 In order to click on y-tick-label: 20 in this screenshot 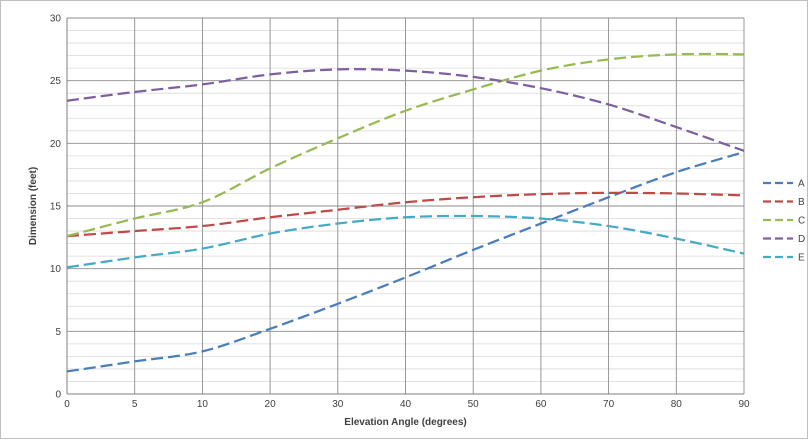, I will do `click(56, 144)`.